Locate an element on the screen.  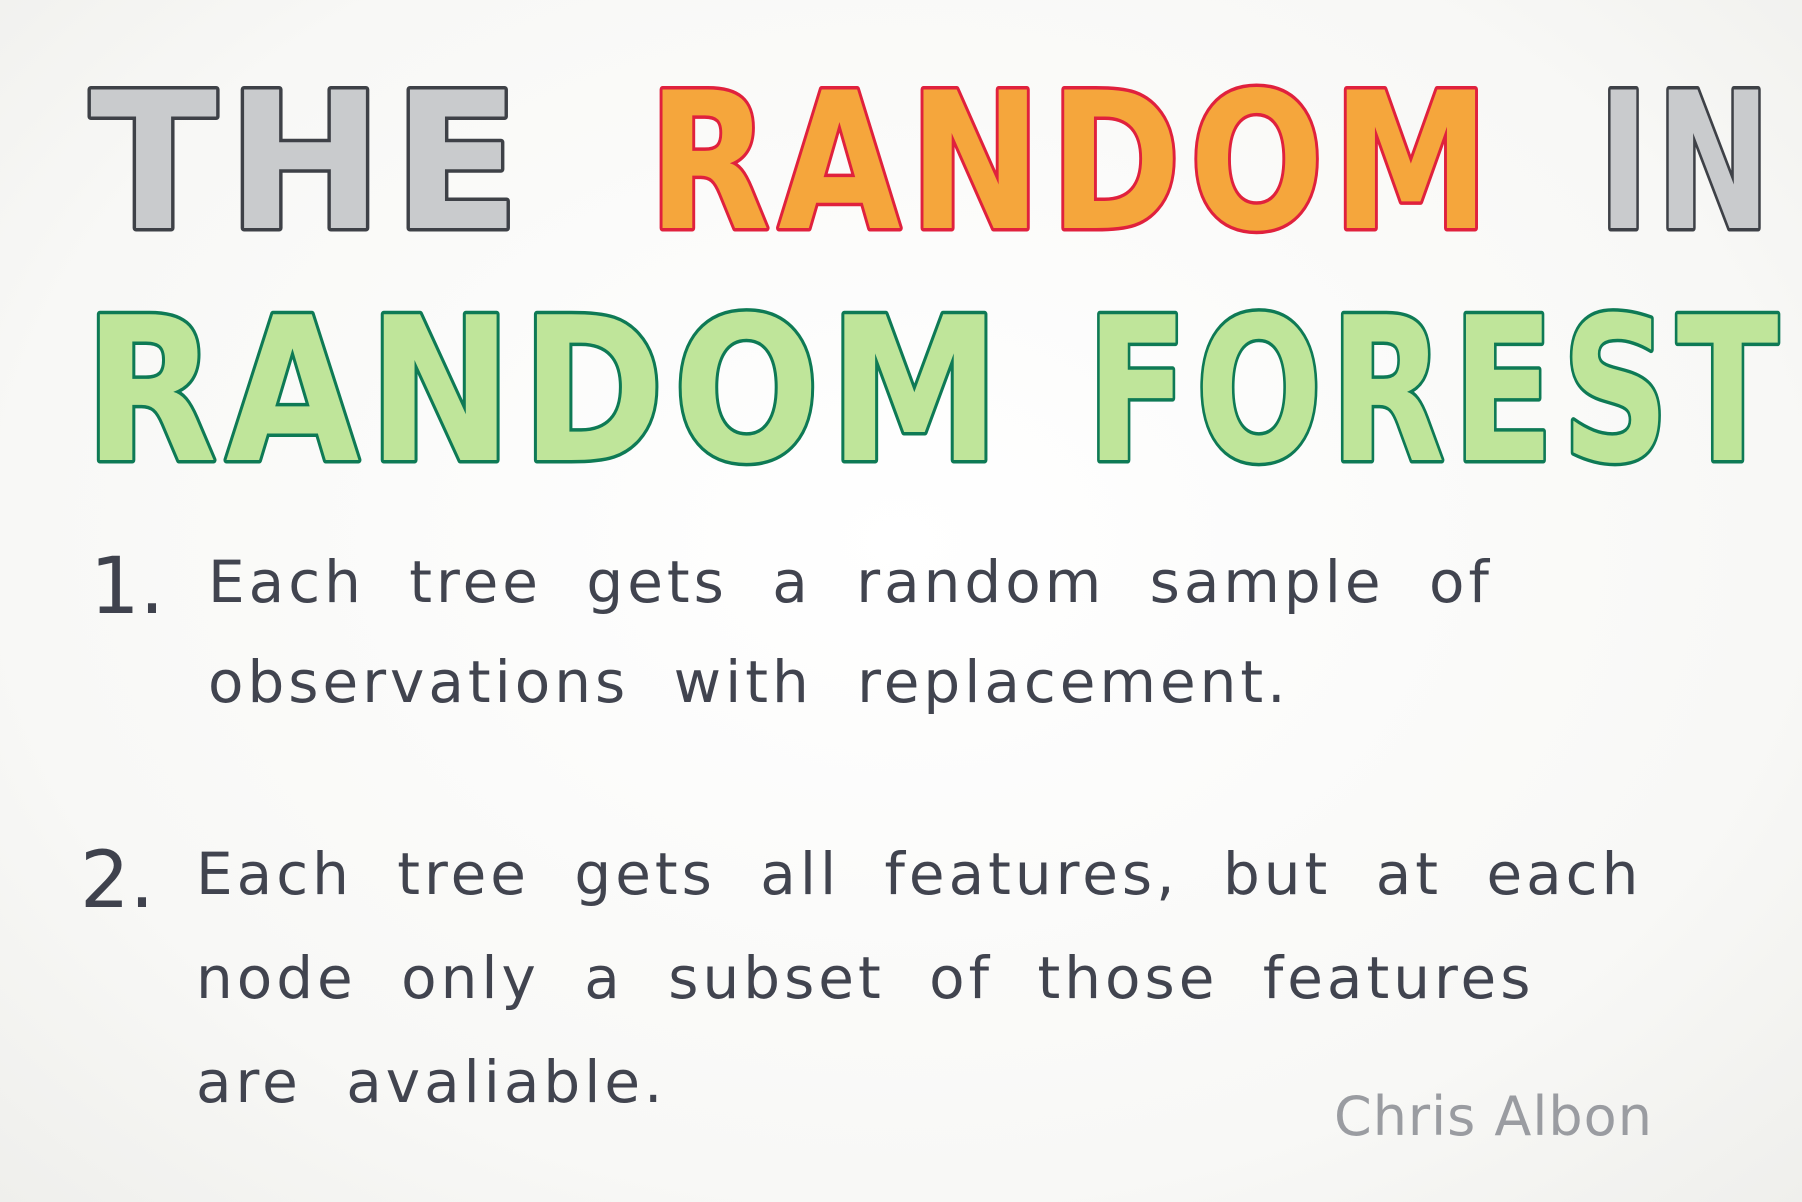
title-line-2-svg: RANDOM FOREST is located at coordinates (933, 375).